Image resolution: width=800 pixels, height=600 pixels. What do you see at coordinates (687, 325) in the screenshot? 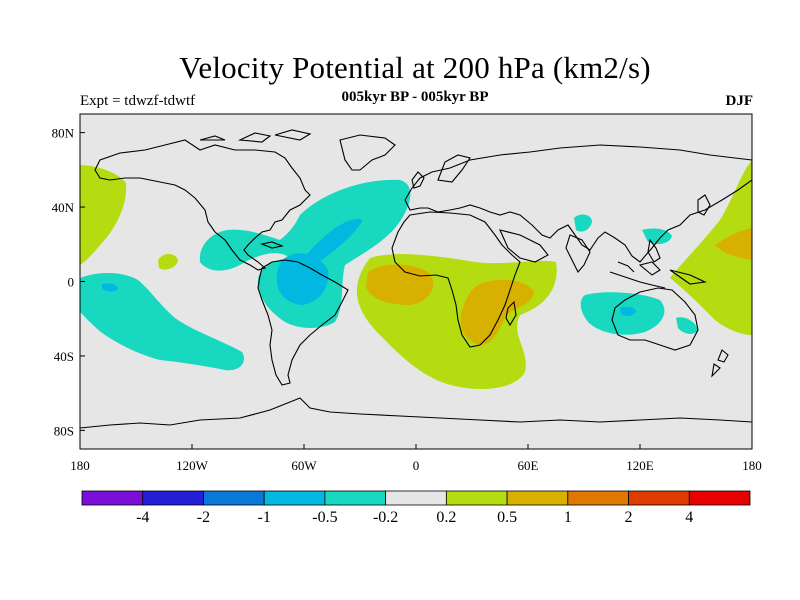
I see `negative-region-coral-sea` at bounding box center [687, 325].